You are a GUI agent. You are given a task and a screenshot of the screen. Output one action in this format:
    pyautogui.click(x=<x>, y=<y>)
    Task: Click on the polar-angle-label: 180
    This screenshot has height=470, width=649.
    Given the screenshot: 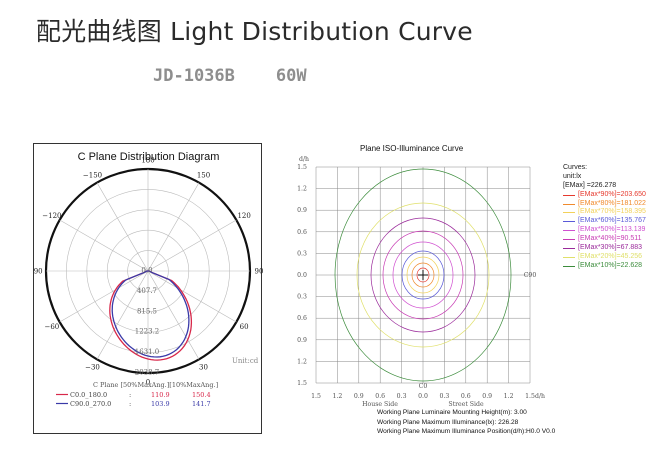 What is the action you would take?
    pyautogui.click(x=147, y=161)
    